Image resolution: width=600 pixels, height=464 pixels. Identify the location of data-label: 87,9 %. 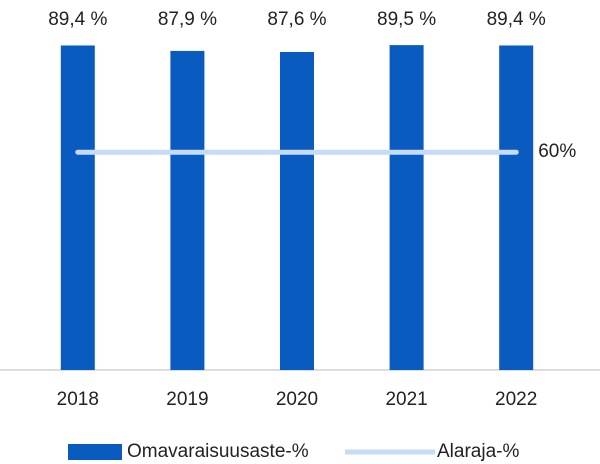
(187, 19).